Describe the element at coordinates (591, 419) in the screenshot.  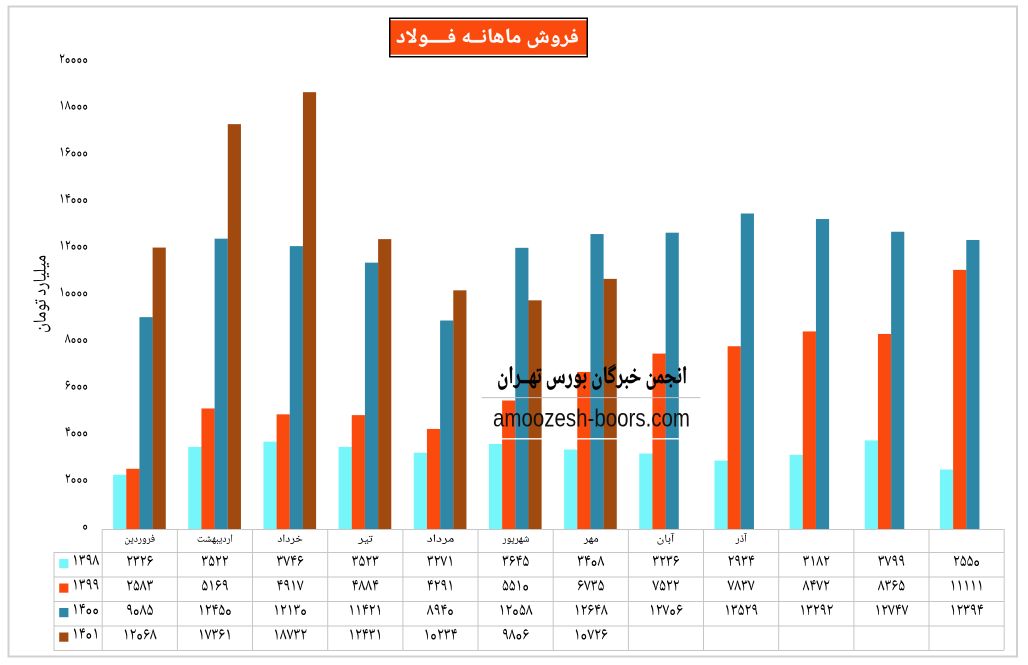
I see `svg-text: amoozesh-boors.com` at that location.